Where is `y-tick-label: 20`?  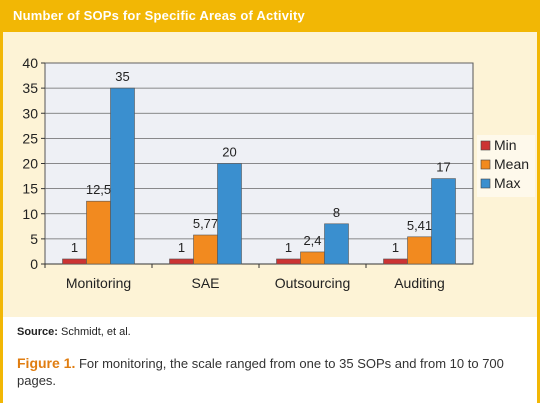
y-tick-label: 20 is located at coordinates (30, 164).